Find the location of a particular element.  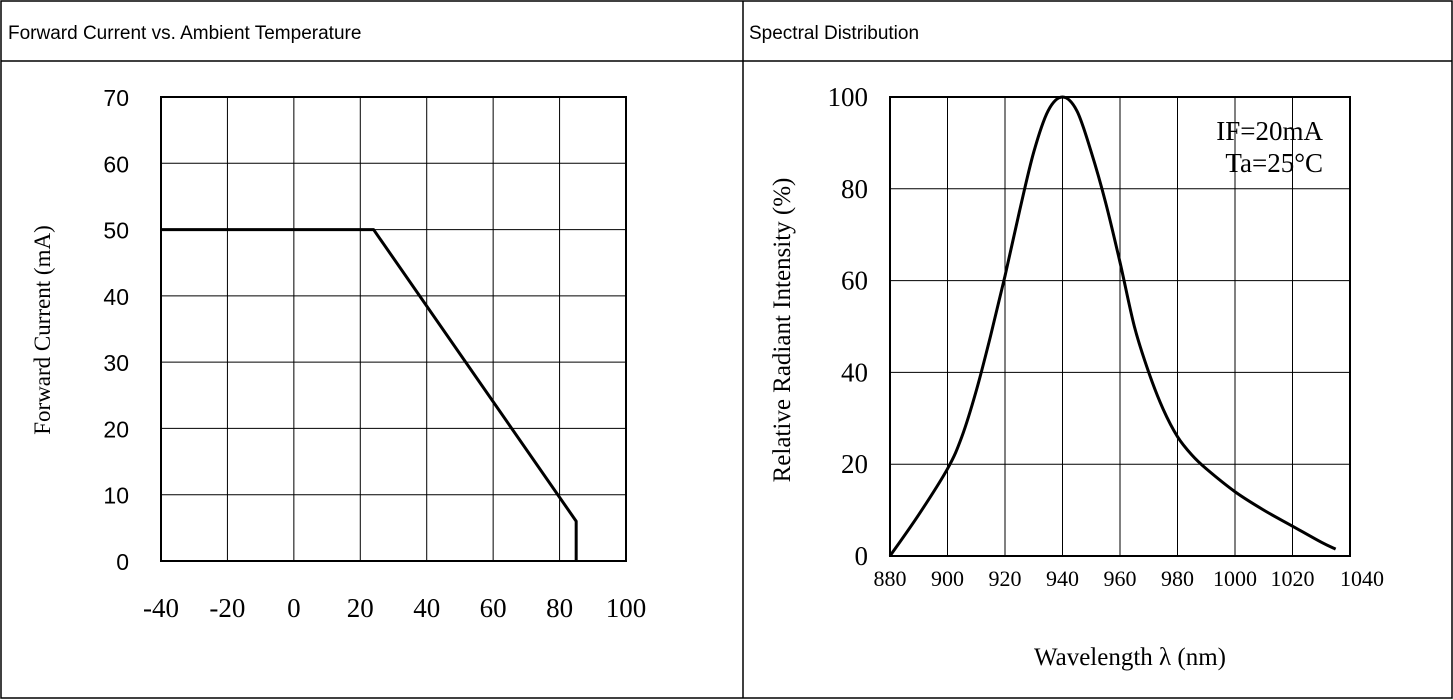

left-x-ticks: -40 -20 0 20 40 60 80 100 is located at coordinates (394, 608).